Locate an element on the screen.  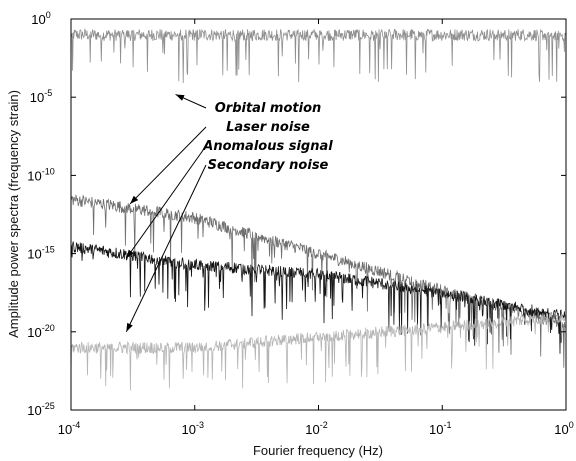
annotation-label-2: Anomalous signal is located at coordinates (267, 146).